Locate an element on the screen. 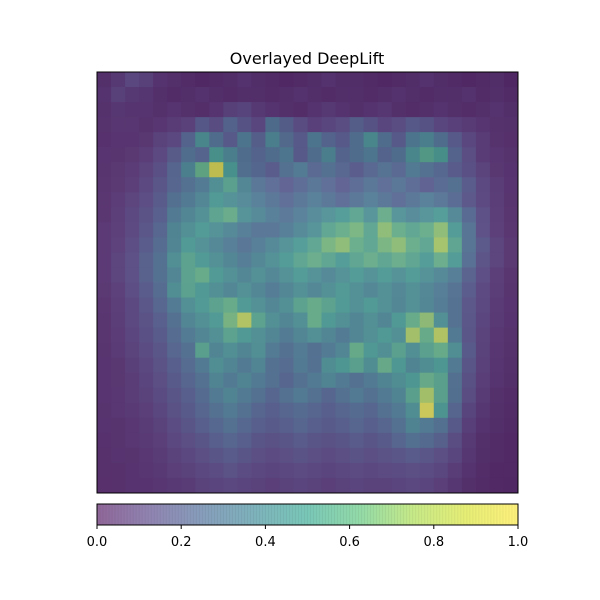  colorbar-frame is located at coordinates (307, 514).